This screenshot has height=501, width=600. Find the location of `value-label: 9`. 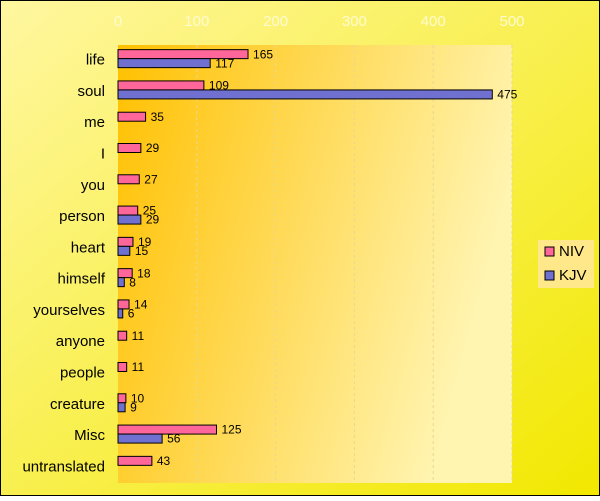

value-label: 9 is located at coordinates (133, 407).